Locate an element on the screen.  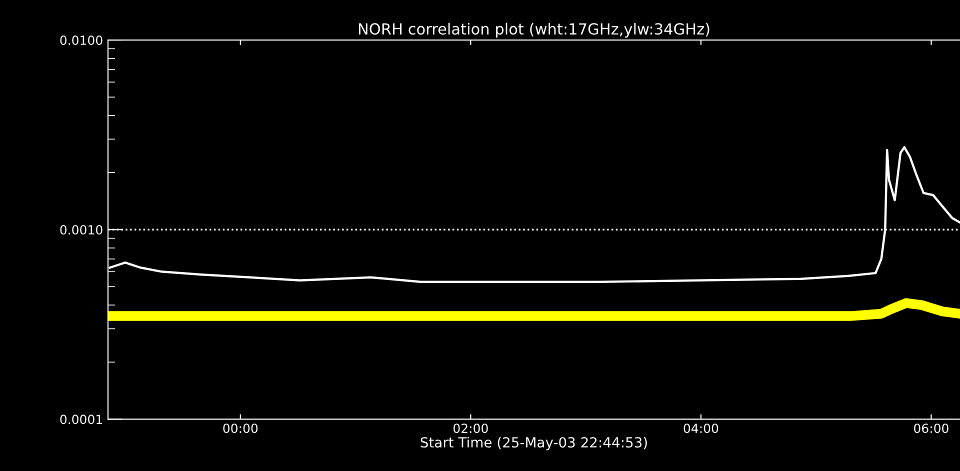
x-tick-label: 00:00 is located at coordinates (240, 429).